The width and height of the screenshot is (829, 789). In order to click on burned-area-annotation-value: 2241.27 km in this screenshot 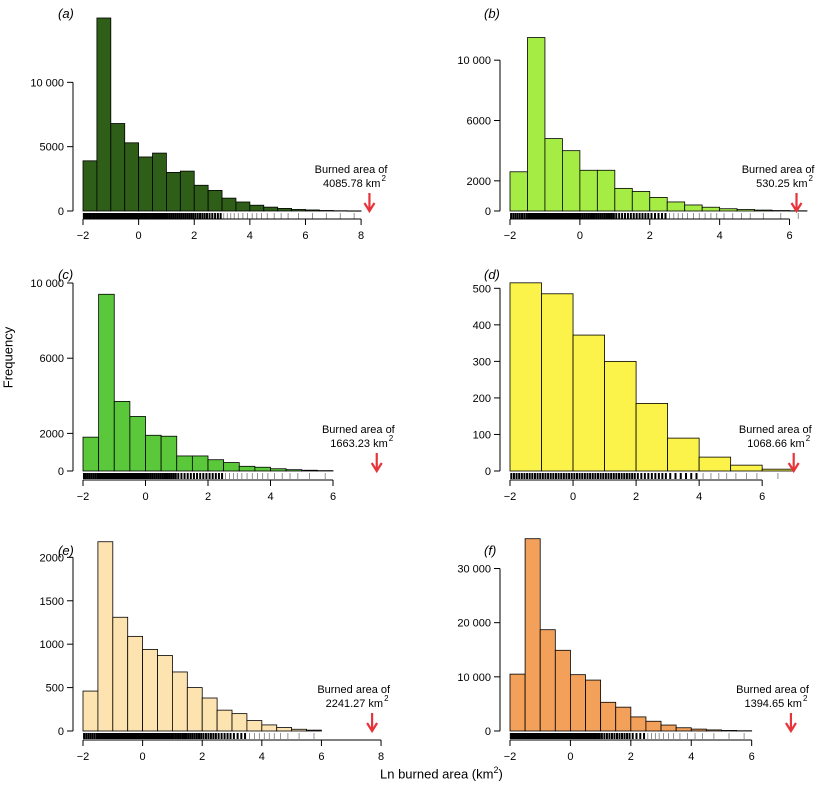, I will do `click(354, 704)`.